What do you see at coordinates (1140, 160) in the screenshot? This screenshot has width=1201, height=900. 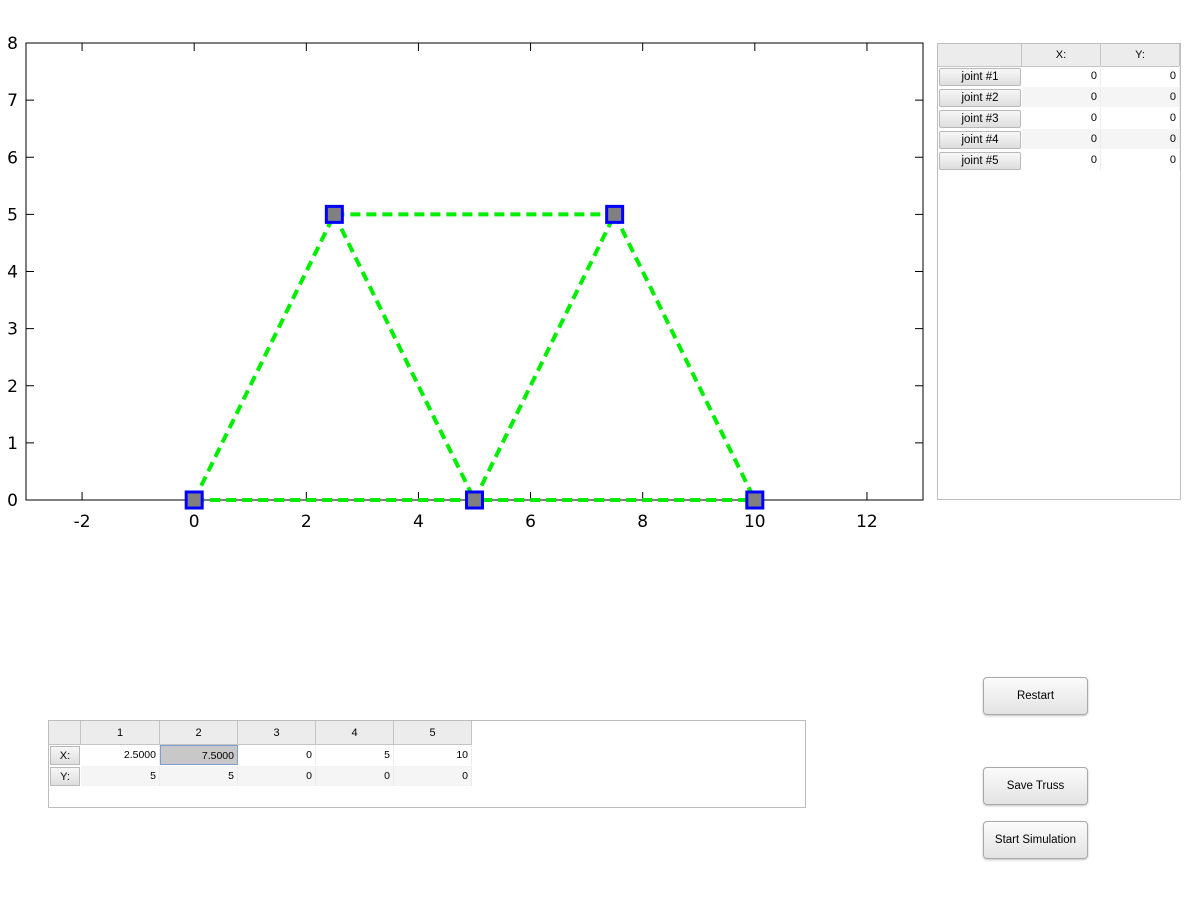 I see `joint-5-y-cell: 0` at bounding box center [1140, 160].